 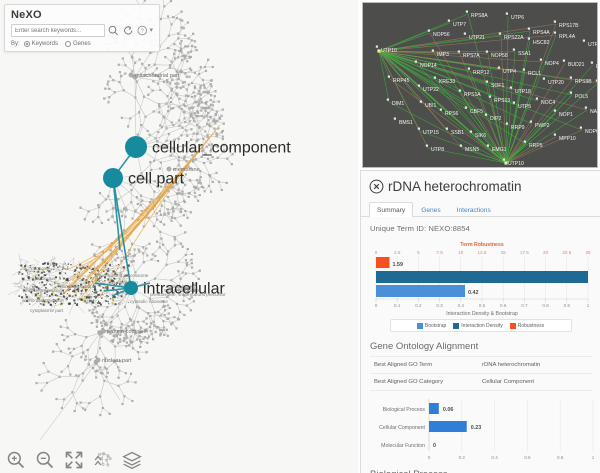 What do you see at coordinates (523, 92) in the screenshot?
I see `svg-text: UTP18` at bounding box center [523, 92].